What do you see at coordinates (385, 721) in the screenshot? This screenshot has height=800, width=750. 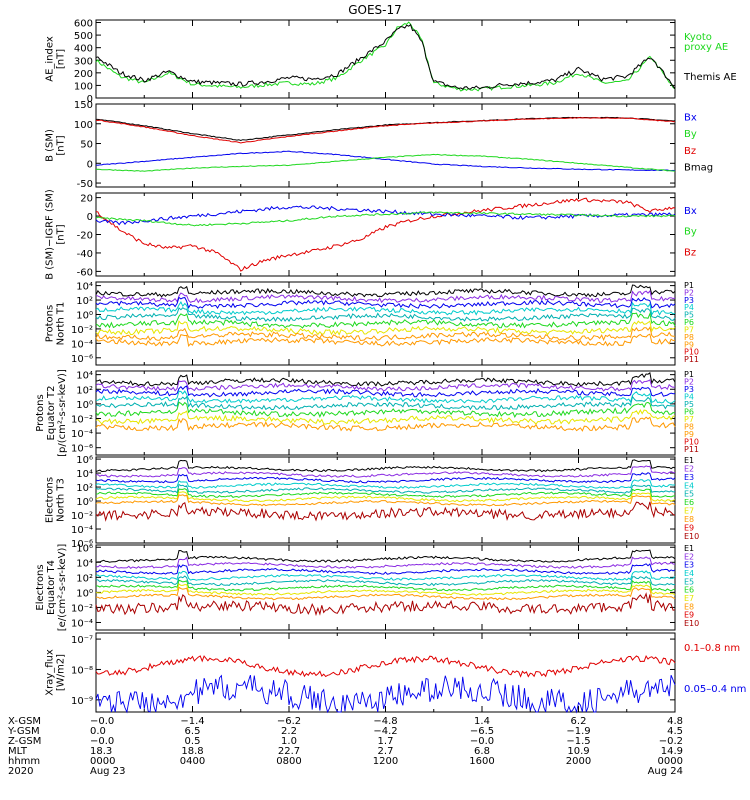 I see `x-value: −4.8` at bounding box center [385, 721].